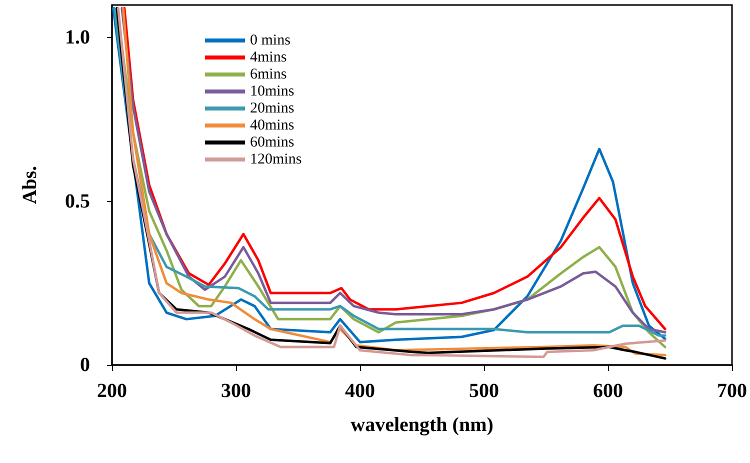  What do you see at coordinates (77, 201) in the screenshot?
I see `y-tick-label: 0.5` at bounding box center [77, 201].